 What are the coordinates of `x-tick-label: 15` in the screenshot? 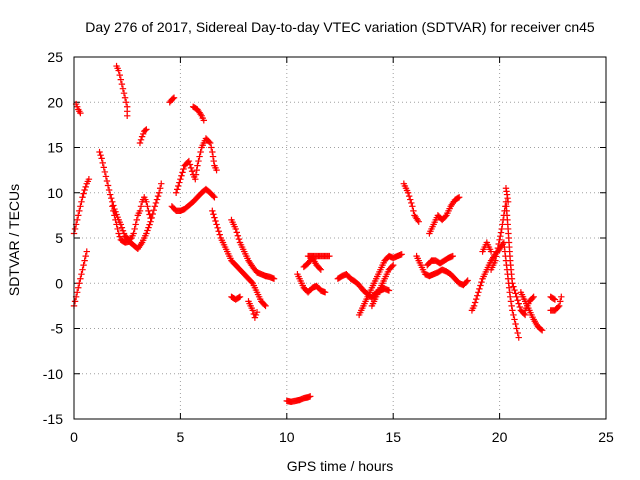 It's located at (393, 437).